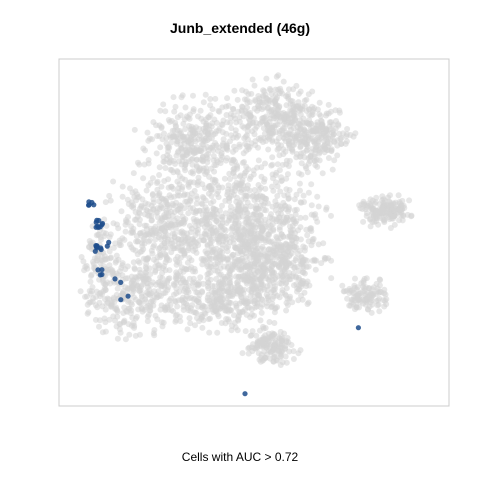  I want to click on highlighted-cell-point, so click(358, 328).